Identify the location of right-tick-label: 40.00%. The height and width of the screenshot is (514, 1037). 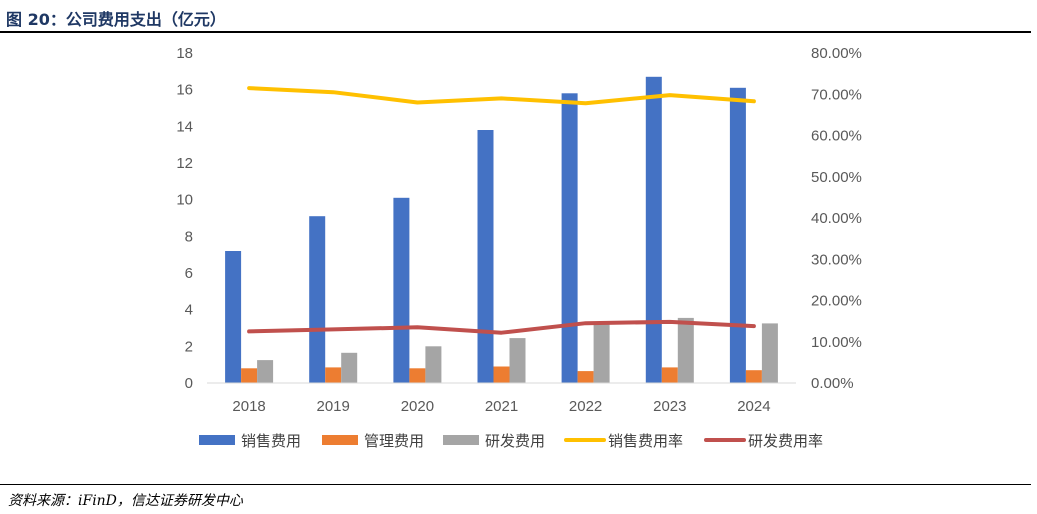
(836, 218).